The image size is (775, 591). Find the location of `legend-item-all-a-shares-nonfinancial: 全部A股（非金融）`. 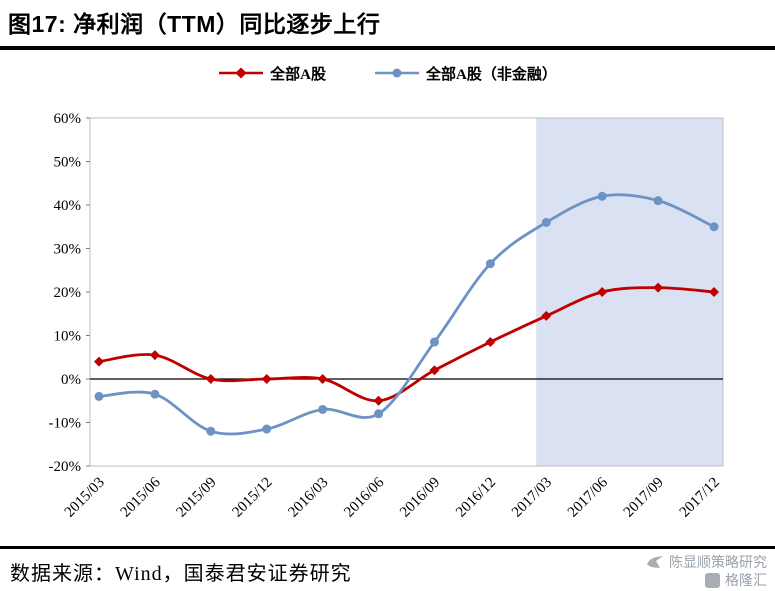

legend-item-all-a-shares-nonfinancial: 全部A股（非金融） is located at coordinates (465, 73).